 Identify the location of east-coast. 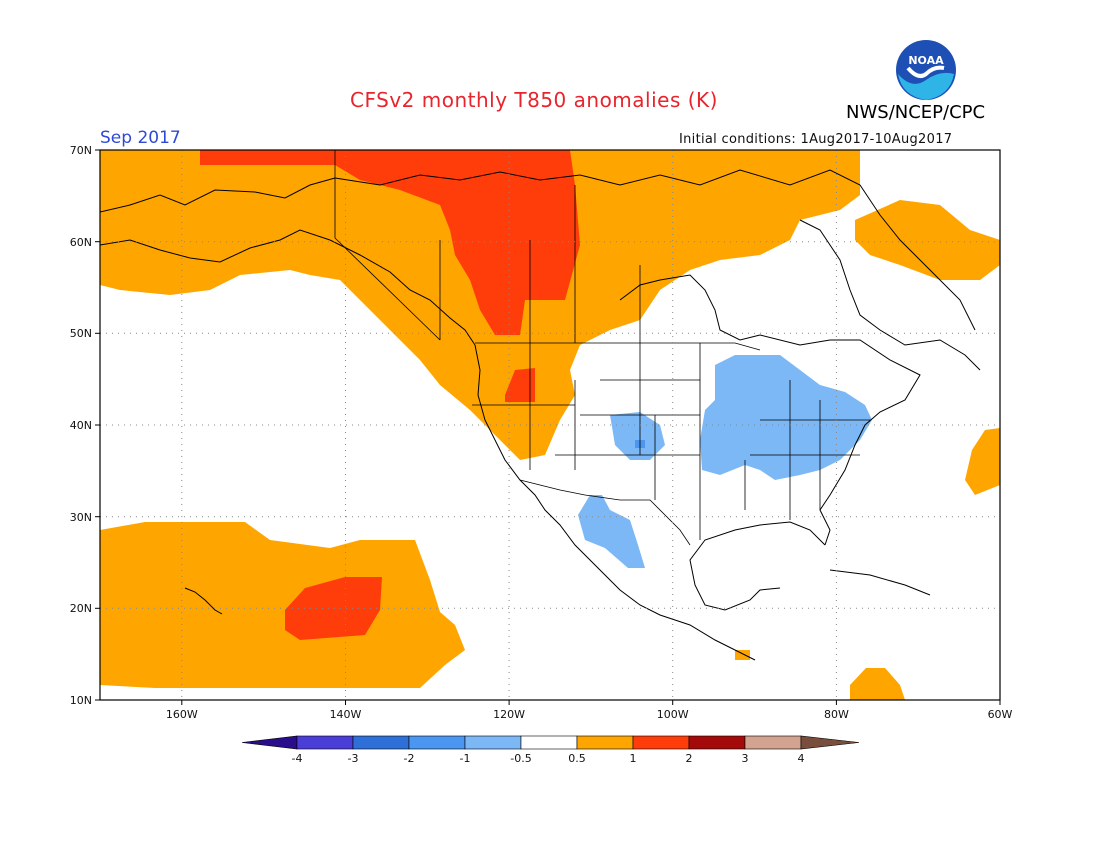
(840, 440).